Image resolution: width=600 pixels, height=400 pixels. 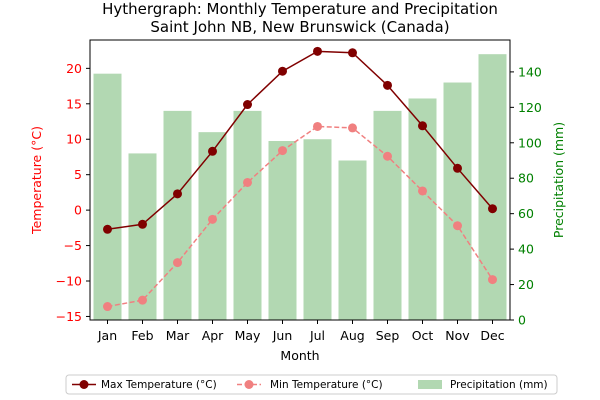 I want to click on min-temp-point-oct, so click(x=422, y=191).